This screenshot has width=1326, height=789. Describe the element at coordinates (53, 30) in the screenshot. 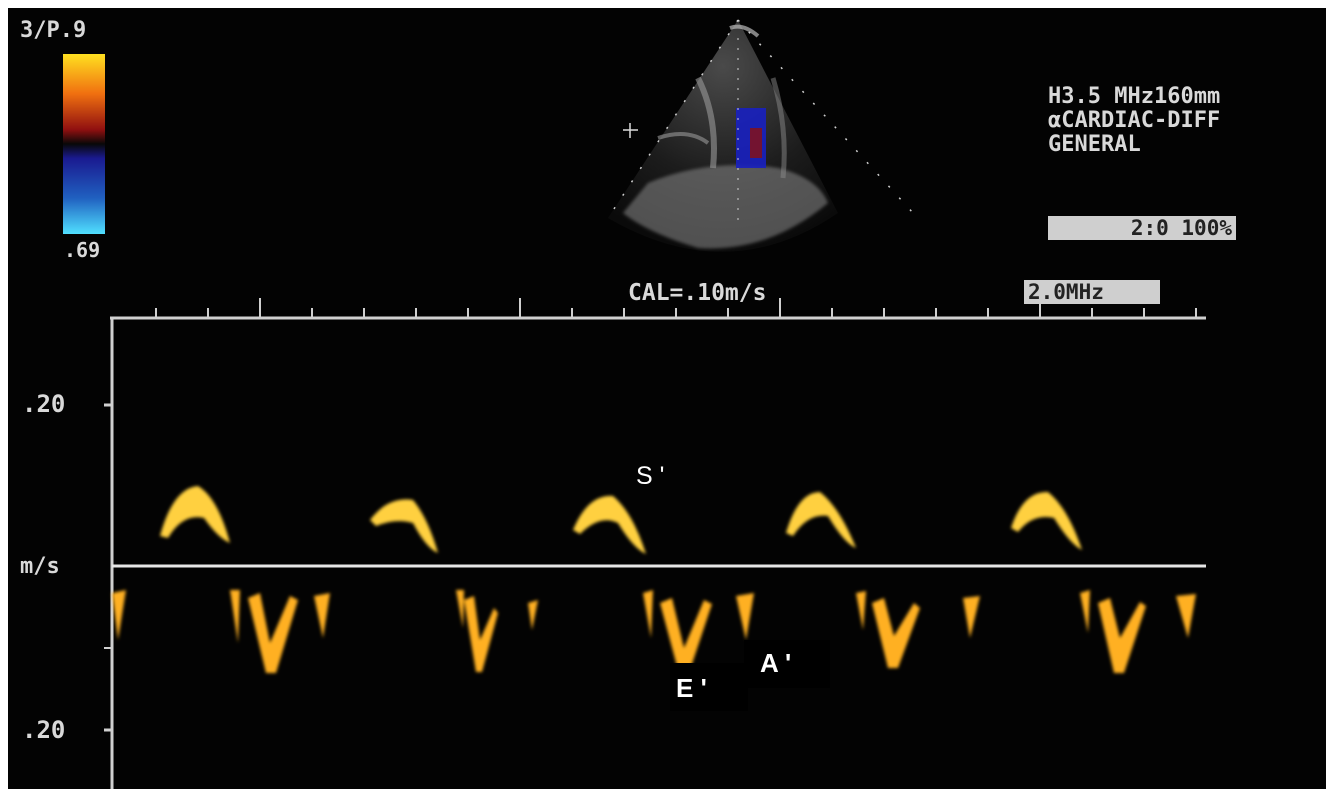

I see `colorbar-top-label: 3/P.9` at that location.